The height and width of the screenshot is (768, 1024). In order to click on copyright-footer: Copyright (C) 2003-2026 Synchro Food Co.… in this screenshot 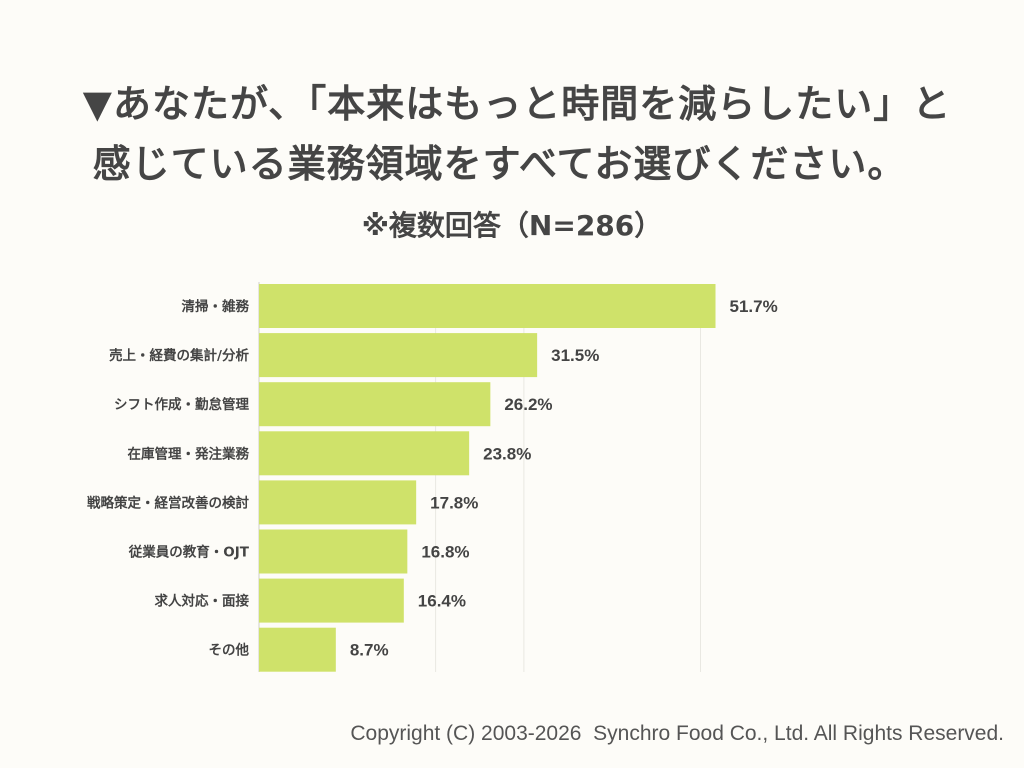, I will do `click(677, 733)`.